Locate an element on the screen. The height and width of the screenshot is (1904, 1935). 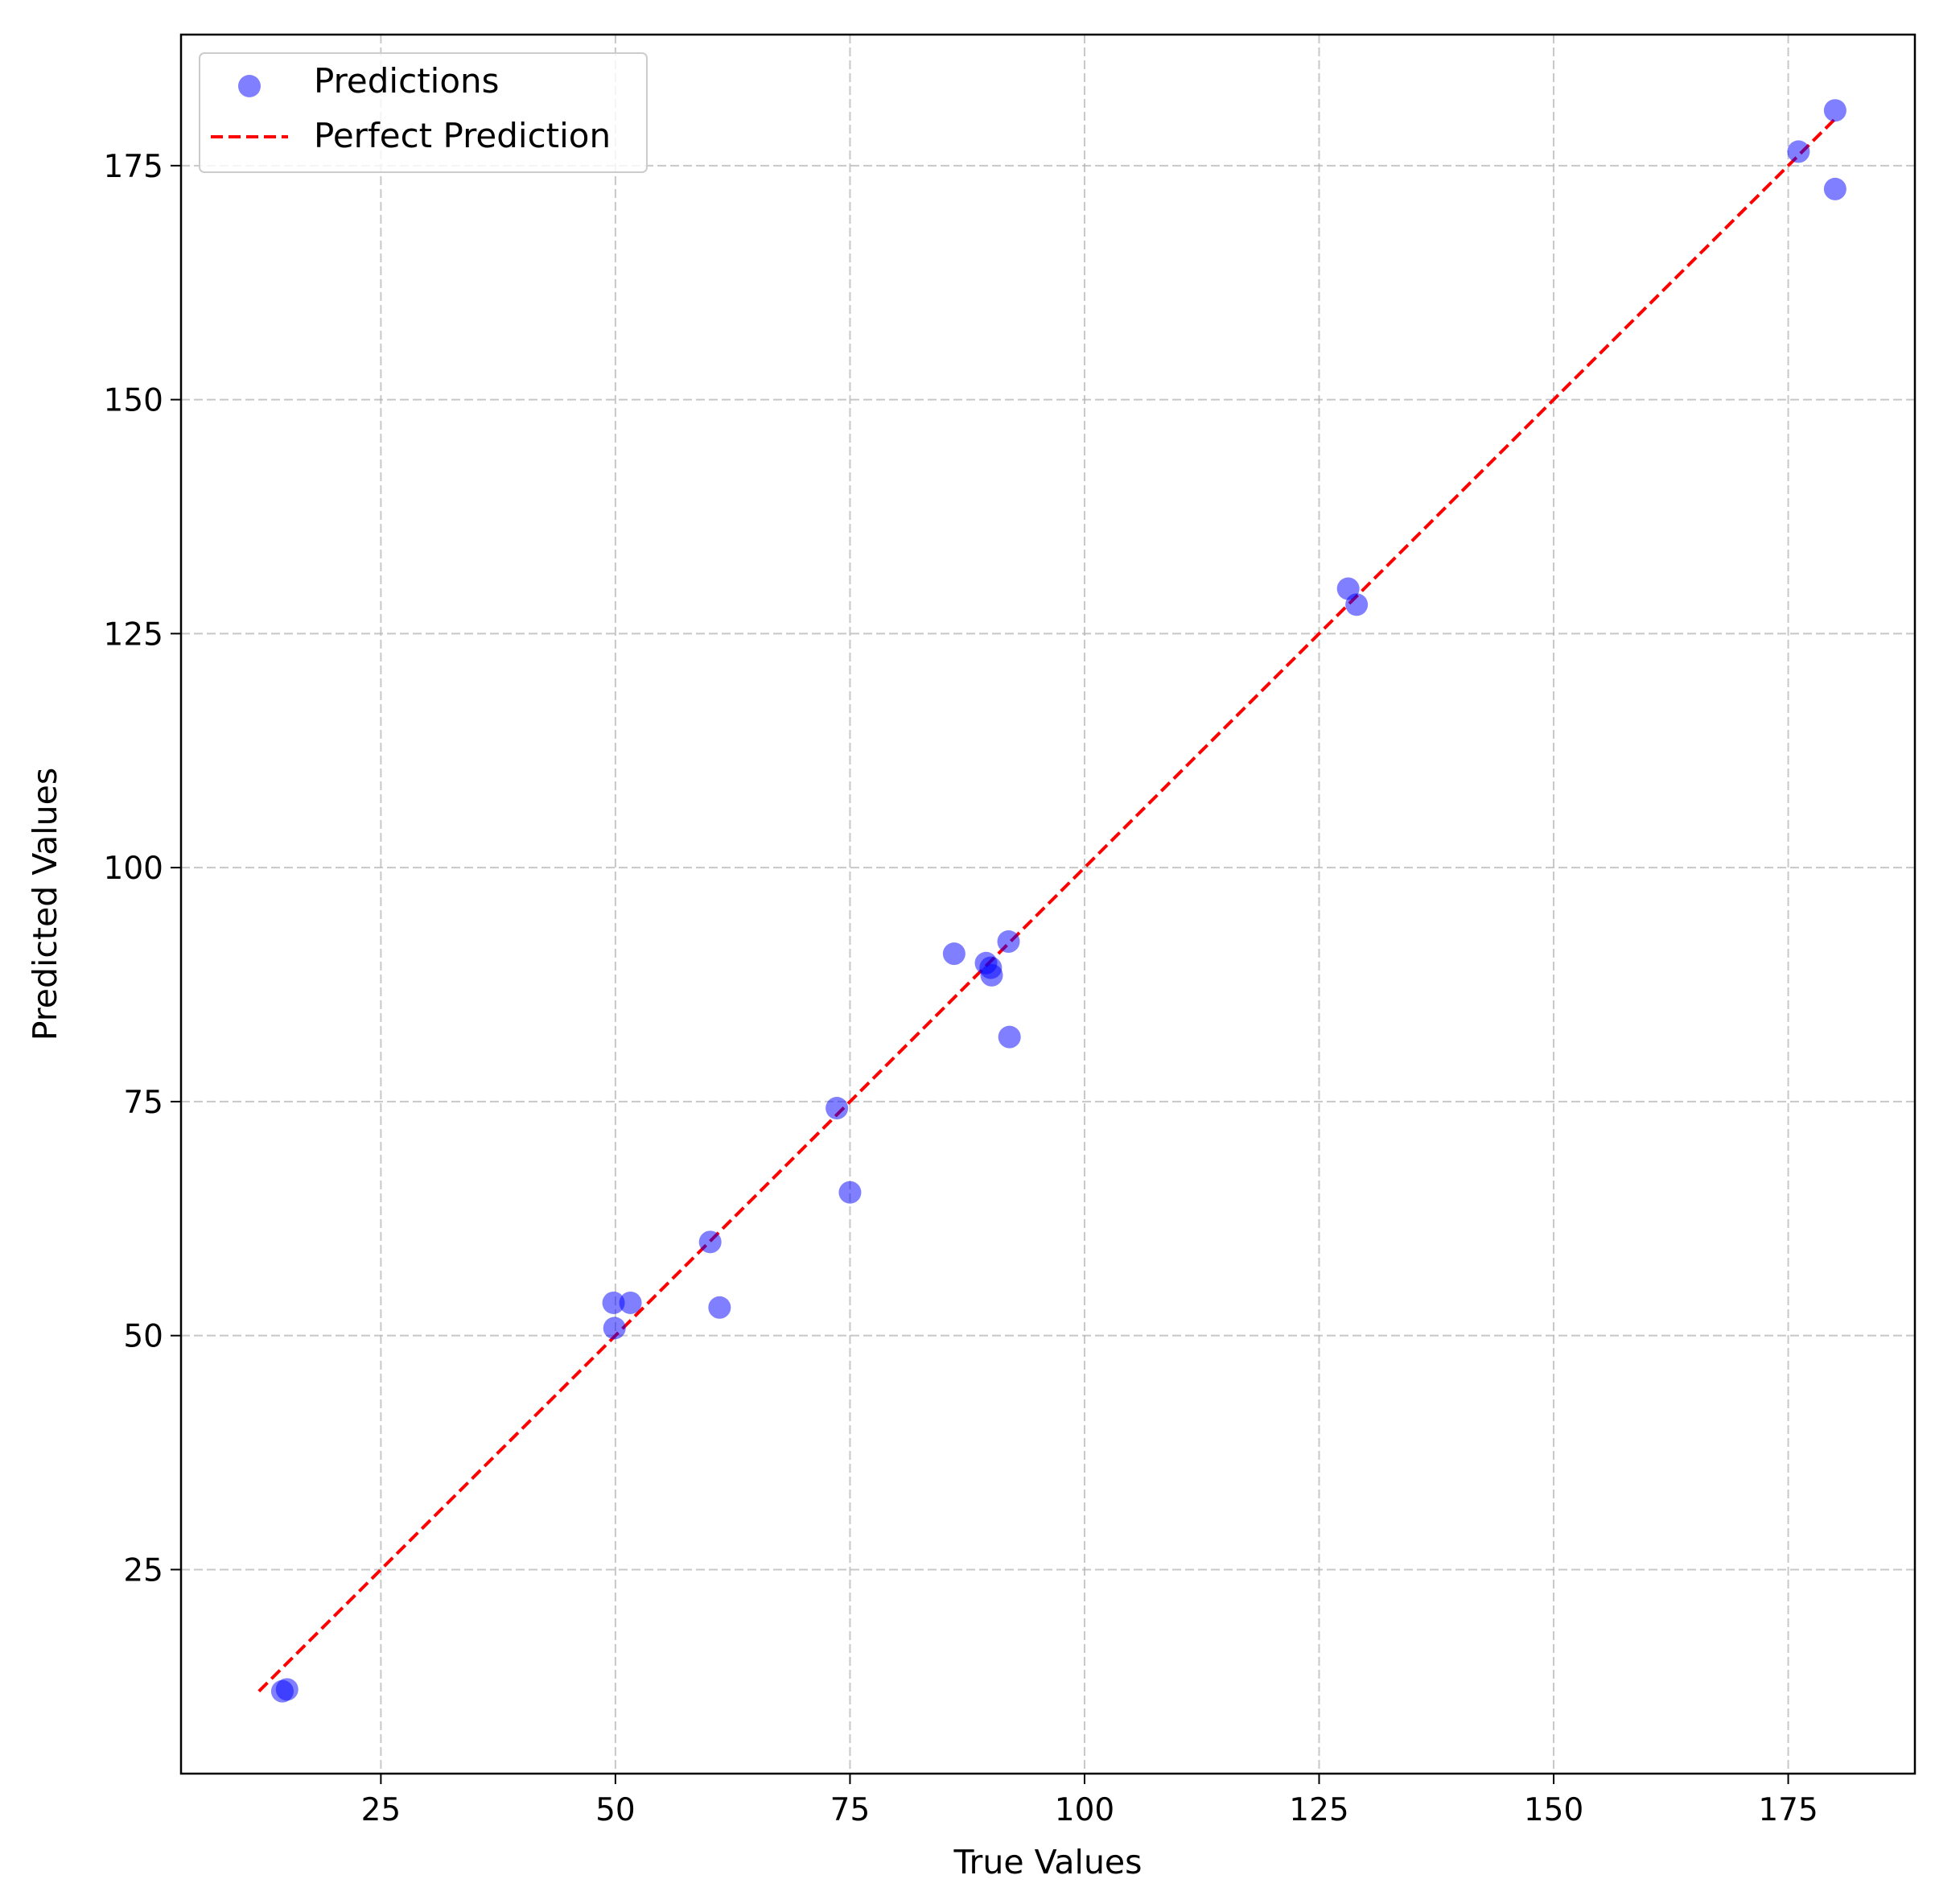
y-tick-label: 100 is located at coordinates (133, 869).